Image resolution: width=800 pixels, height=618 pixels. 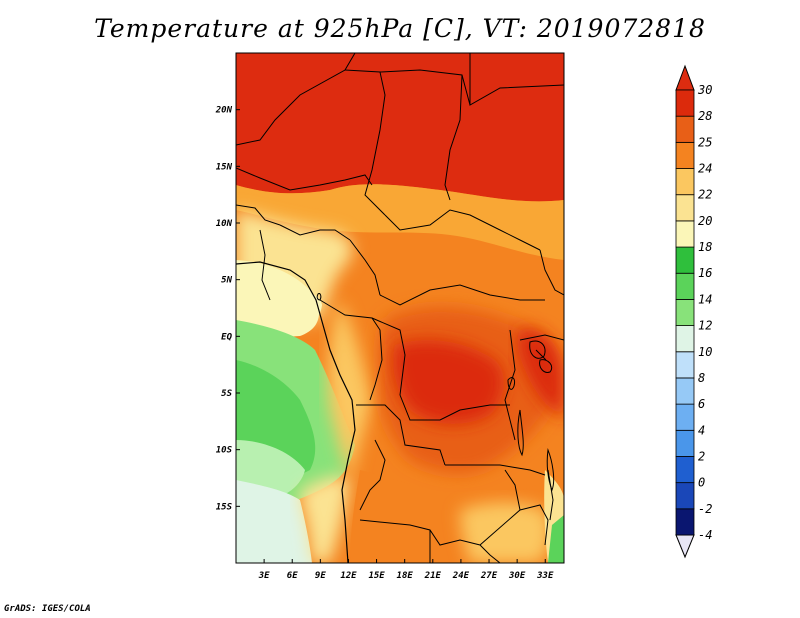 I want to click on lat-tick-label: 10S, so click(x=224, y=451).